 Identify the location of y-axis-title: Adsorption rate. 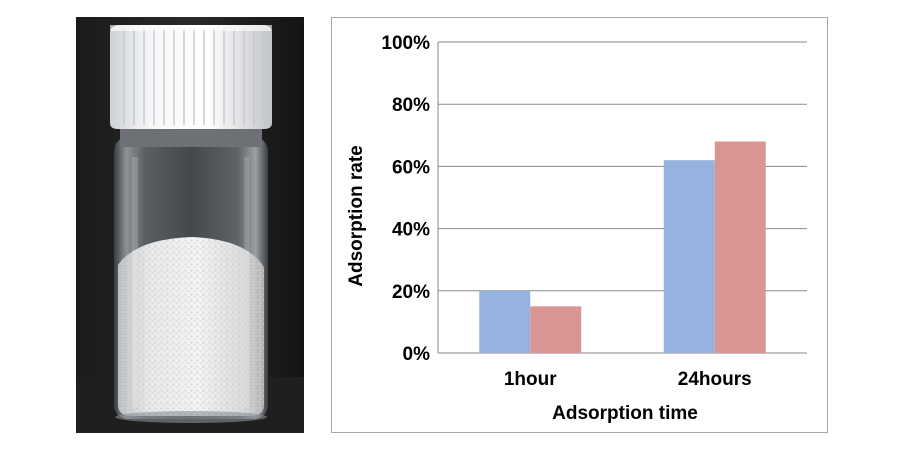
(356, 215).